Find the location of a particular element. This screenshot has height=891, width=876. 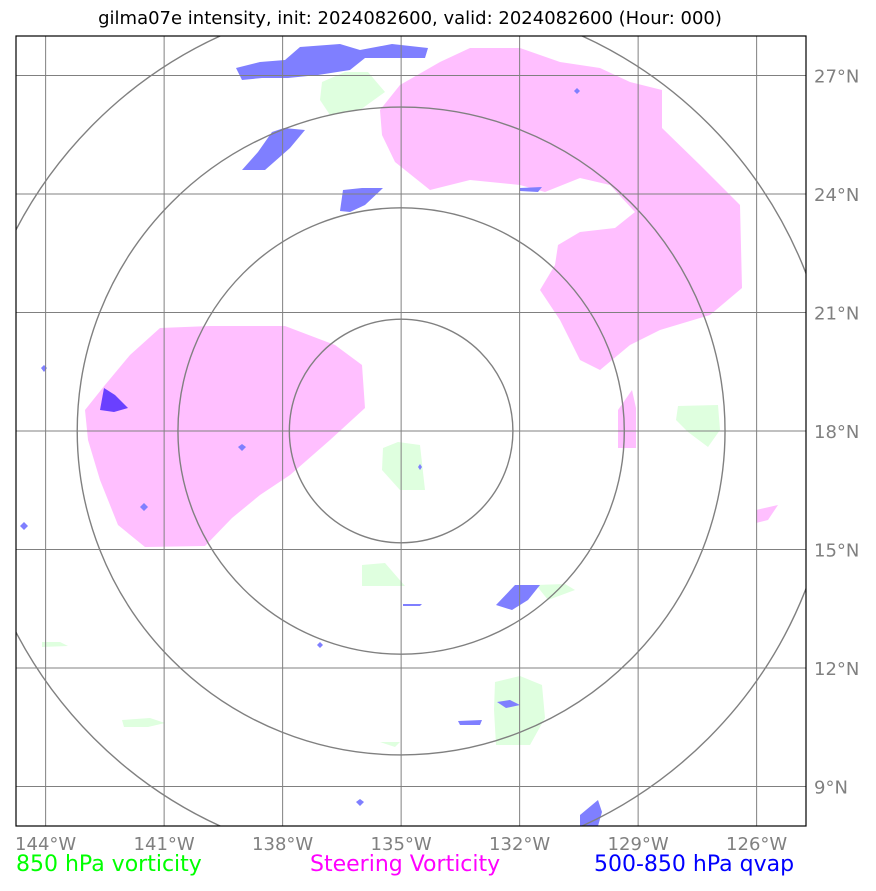

latitude-tick-label: 18°N is located at coordinates (836, 432).